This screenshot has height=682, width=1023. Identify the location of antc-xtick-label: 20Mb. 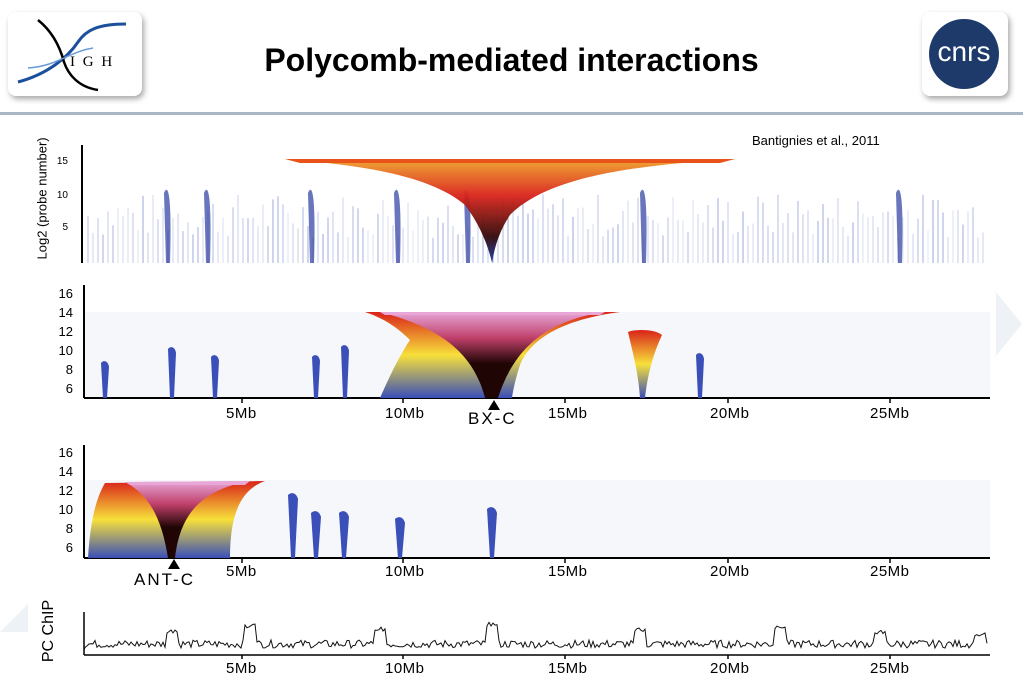
(730, 571).